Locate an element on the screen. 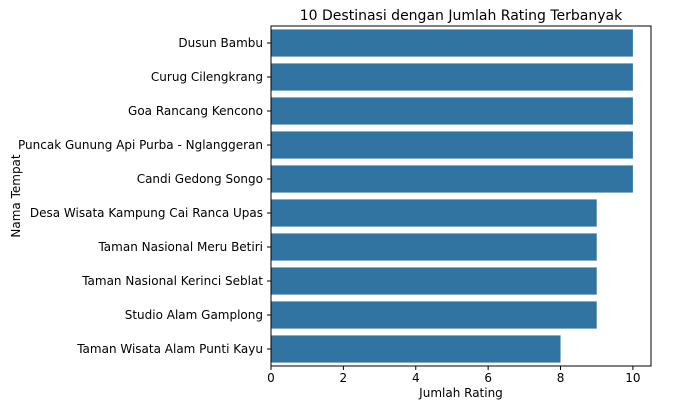 The height and width of the screenshot is (418, 689). y-tick-label: Studio Alam Gamplong is located at coordinates (194, 315).